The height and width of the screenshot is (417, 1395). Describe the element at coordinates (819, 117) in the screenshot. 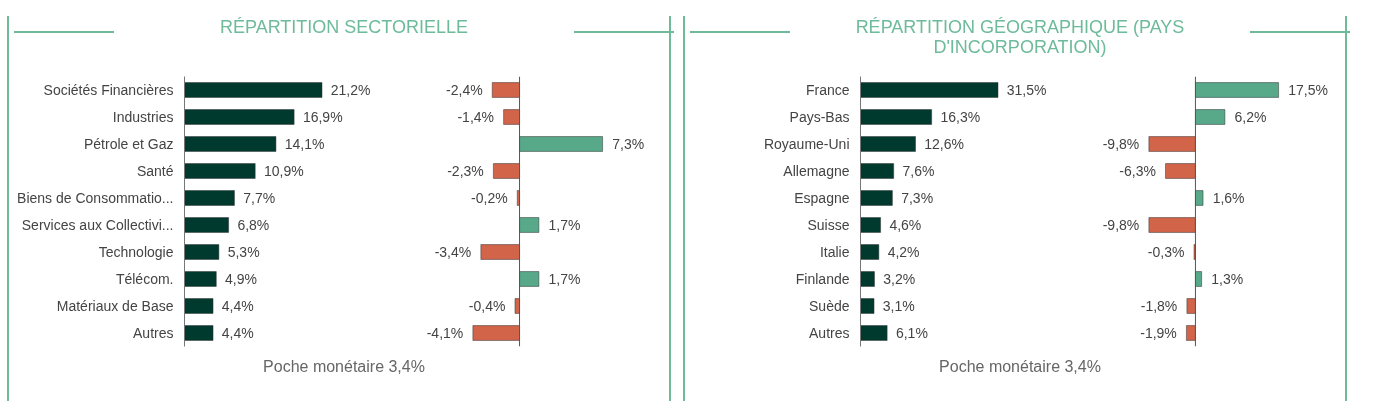

I see `y-tick-label: Pays-Bas` at that location.